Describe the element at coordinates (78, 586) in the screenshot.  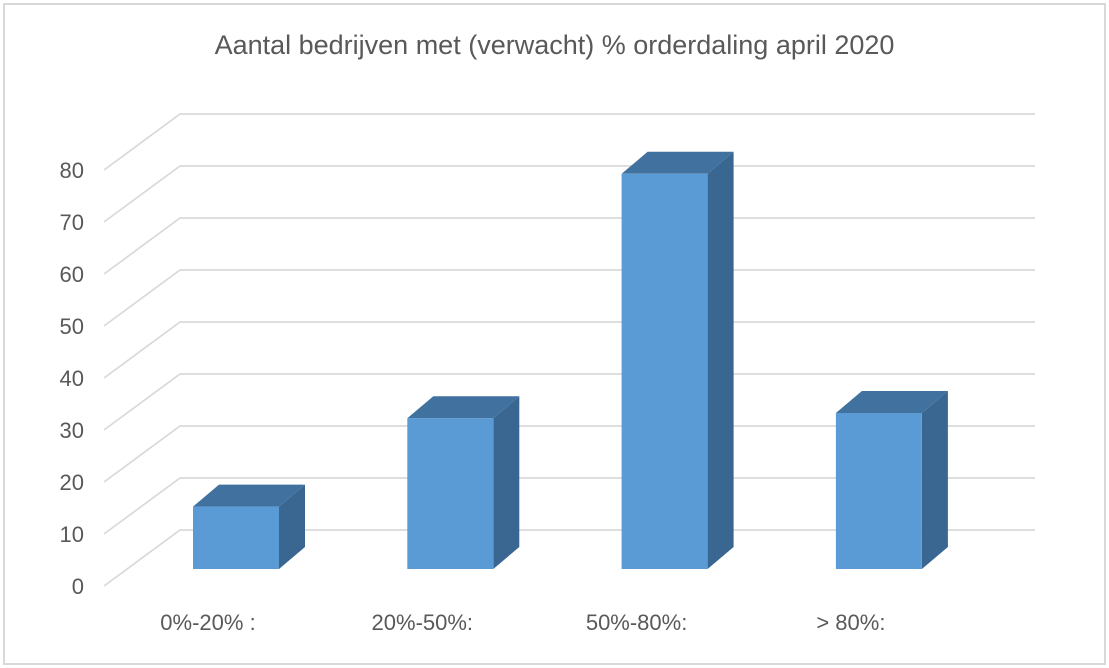
I see `y-axis-tick-label: 0` at that location.